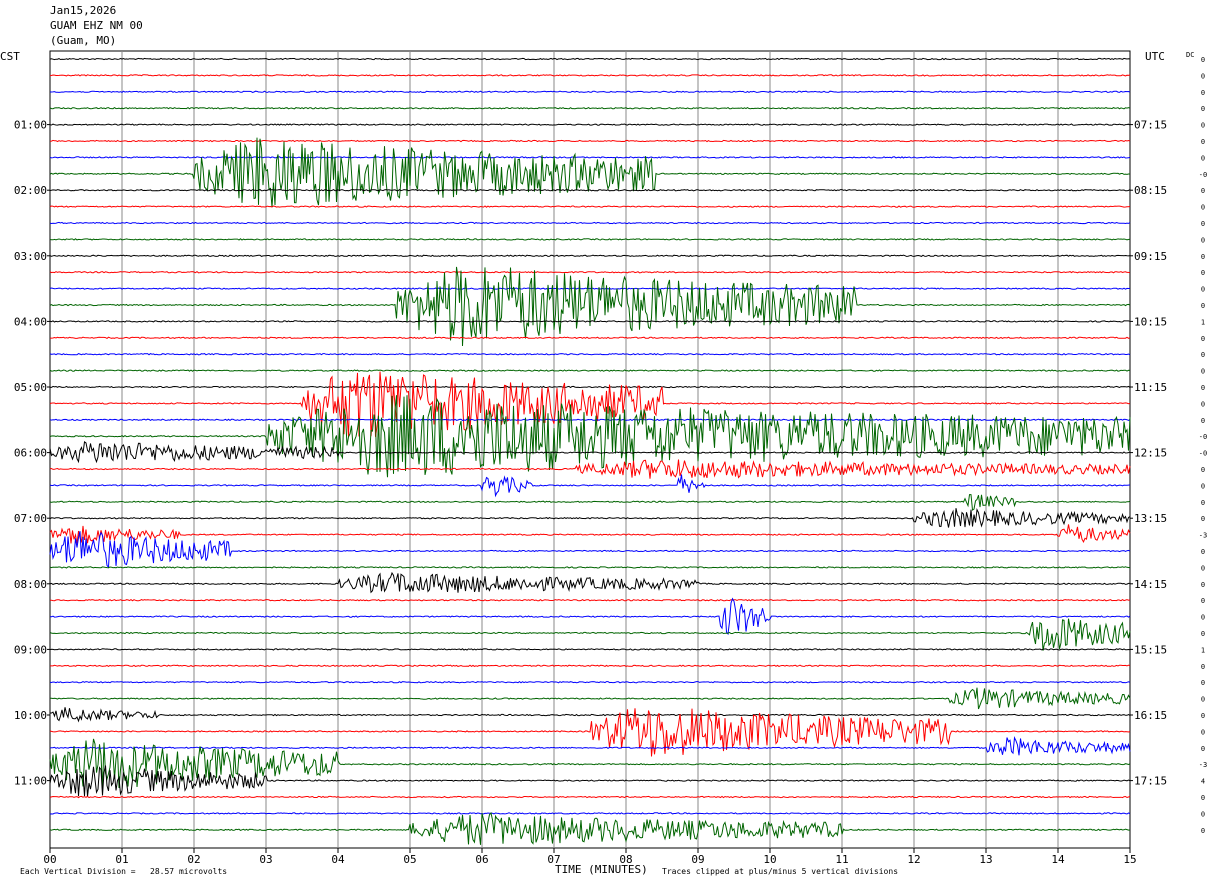 This screenshot has width=1210, height=886. What do you see at coordinates (30, 256) in the screenshot?
I see `left-time-label: 03:00` at bounding box center [30, 256].